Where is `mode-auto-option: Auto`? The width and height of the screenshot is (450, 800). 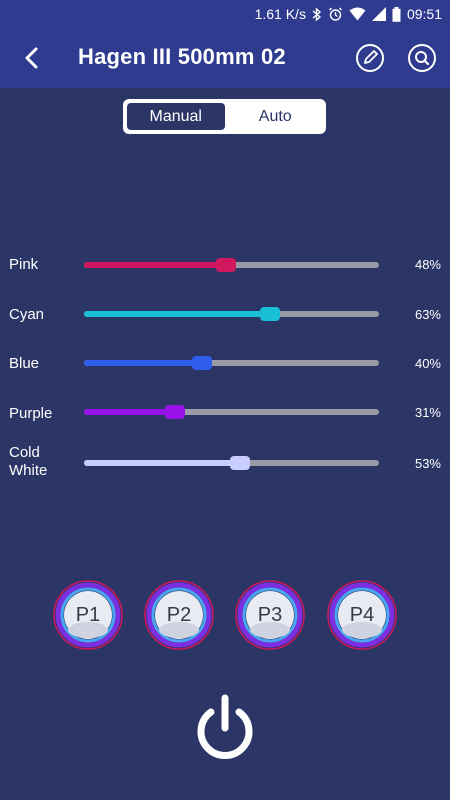 mode-auto-option: Auto is located at coordinates (275, 116).